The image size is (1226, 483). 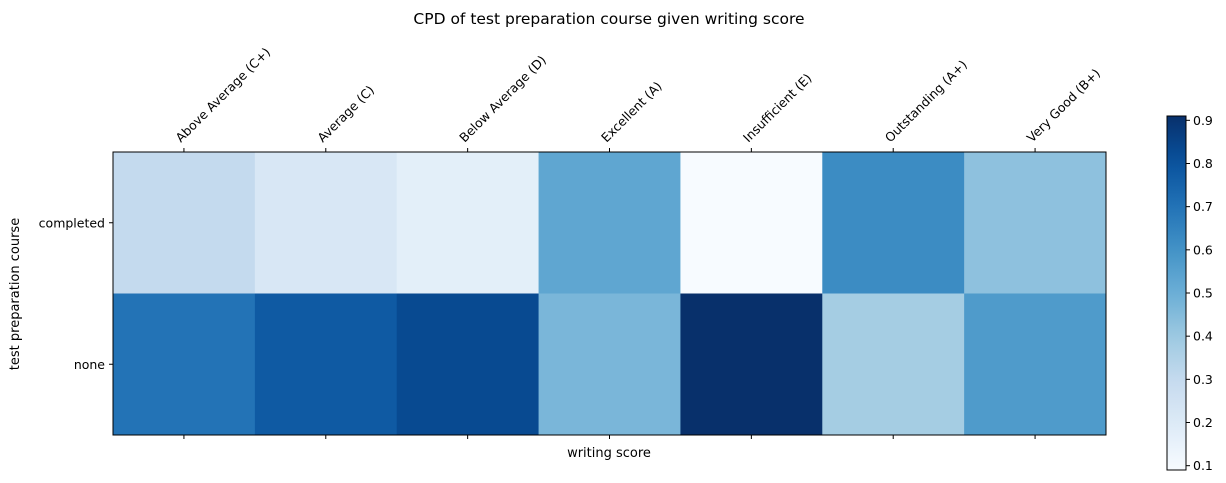 What do you see at coordinates (926, 101) in the screenshot?
I see `x-tick-label: Outstanding (A+)` at bounding box center [926, 101].